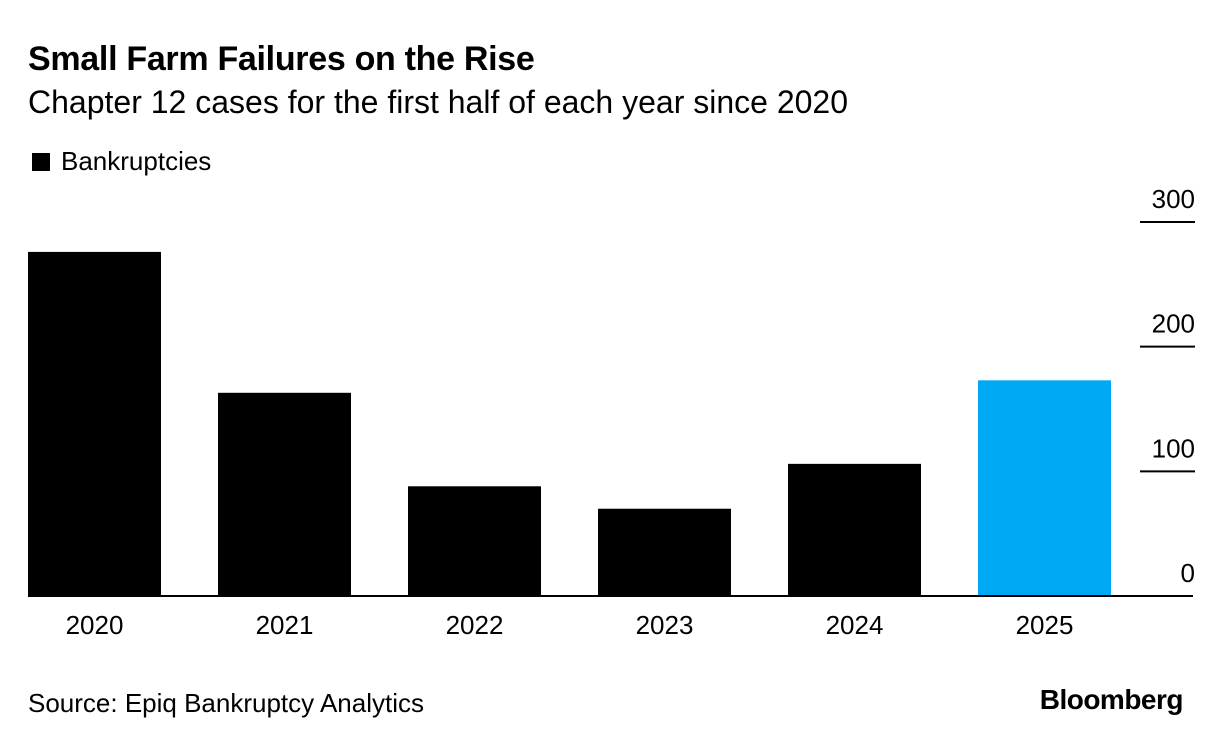 Image resolution: width=1223 pixels, height=744 pixels. What do you see at coordinates (94, 424) in the screenshot?
I see `bar-2020` at bounding box center [94, 424].